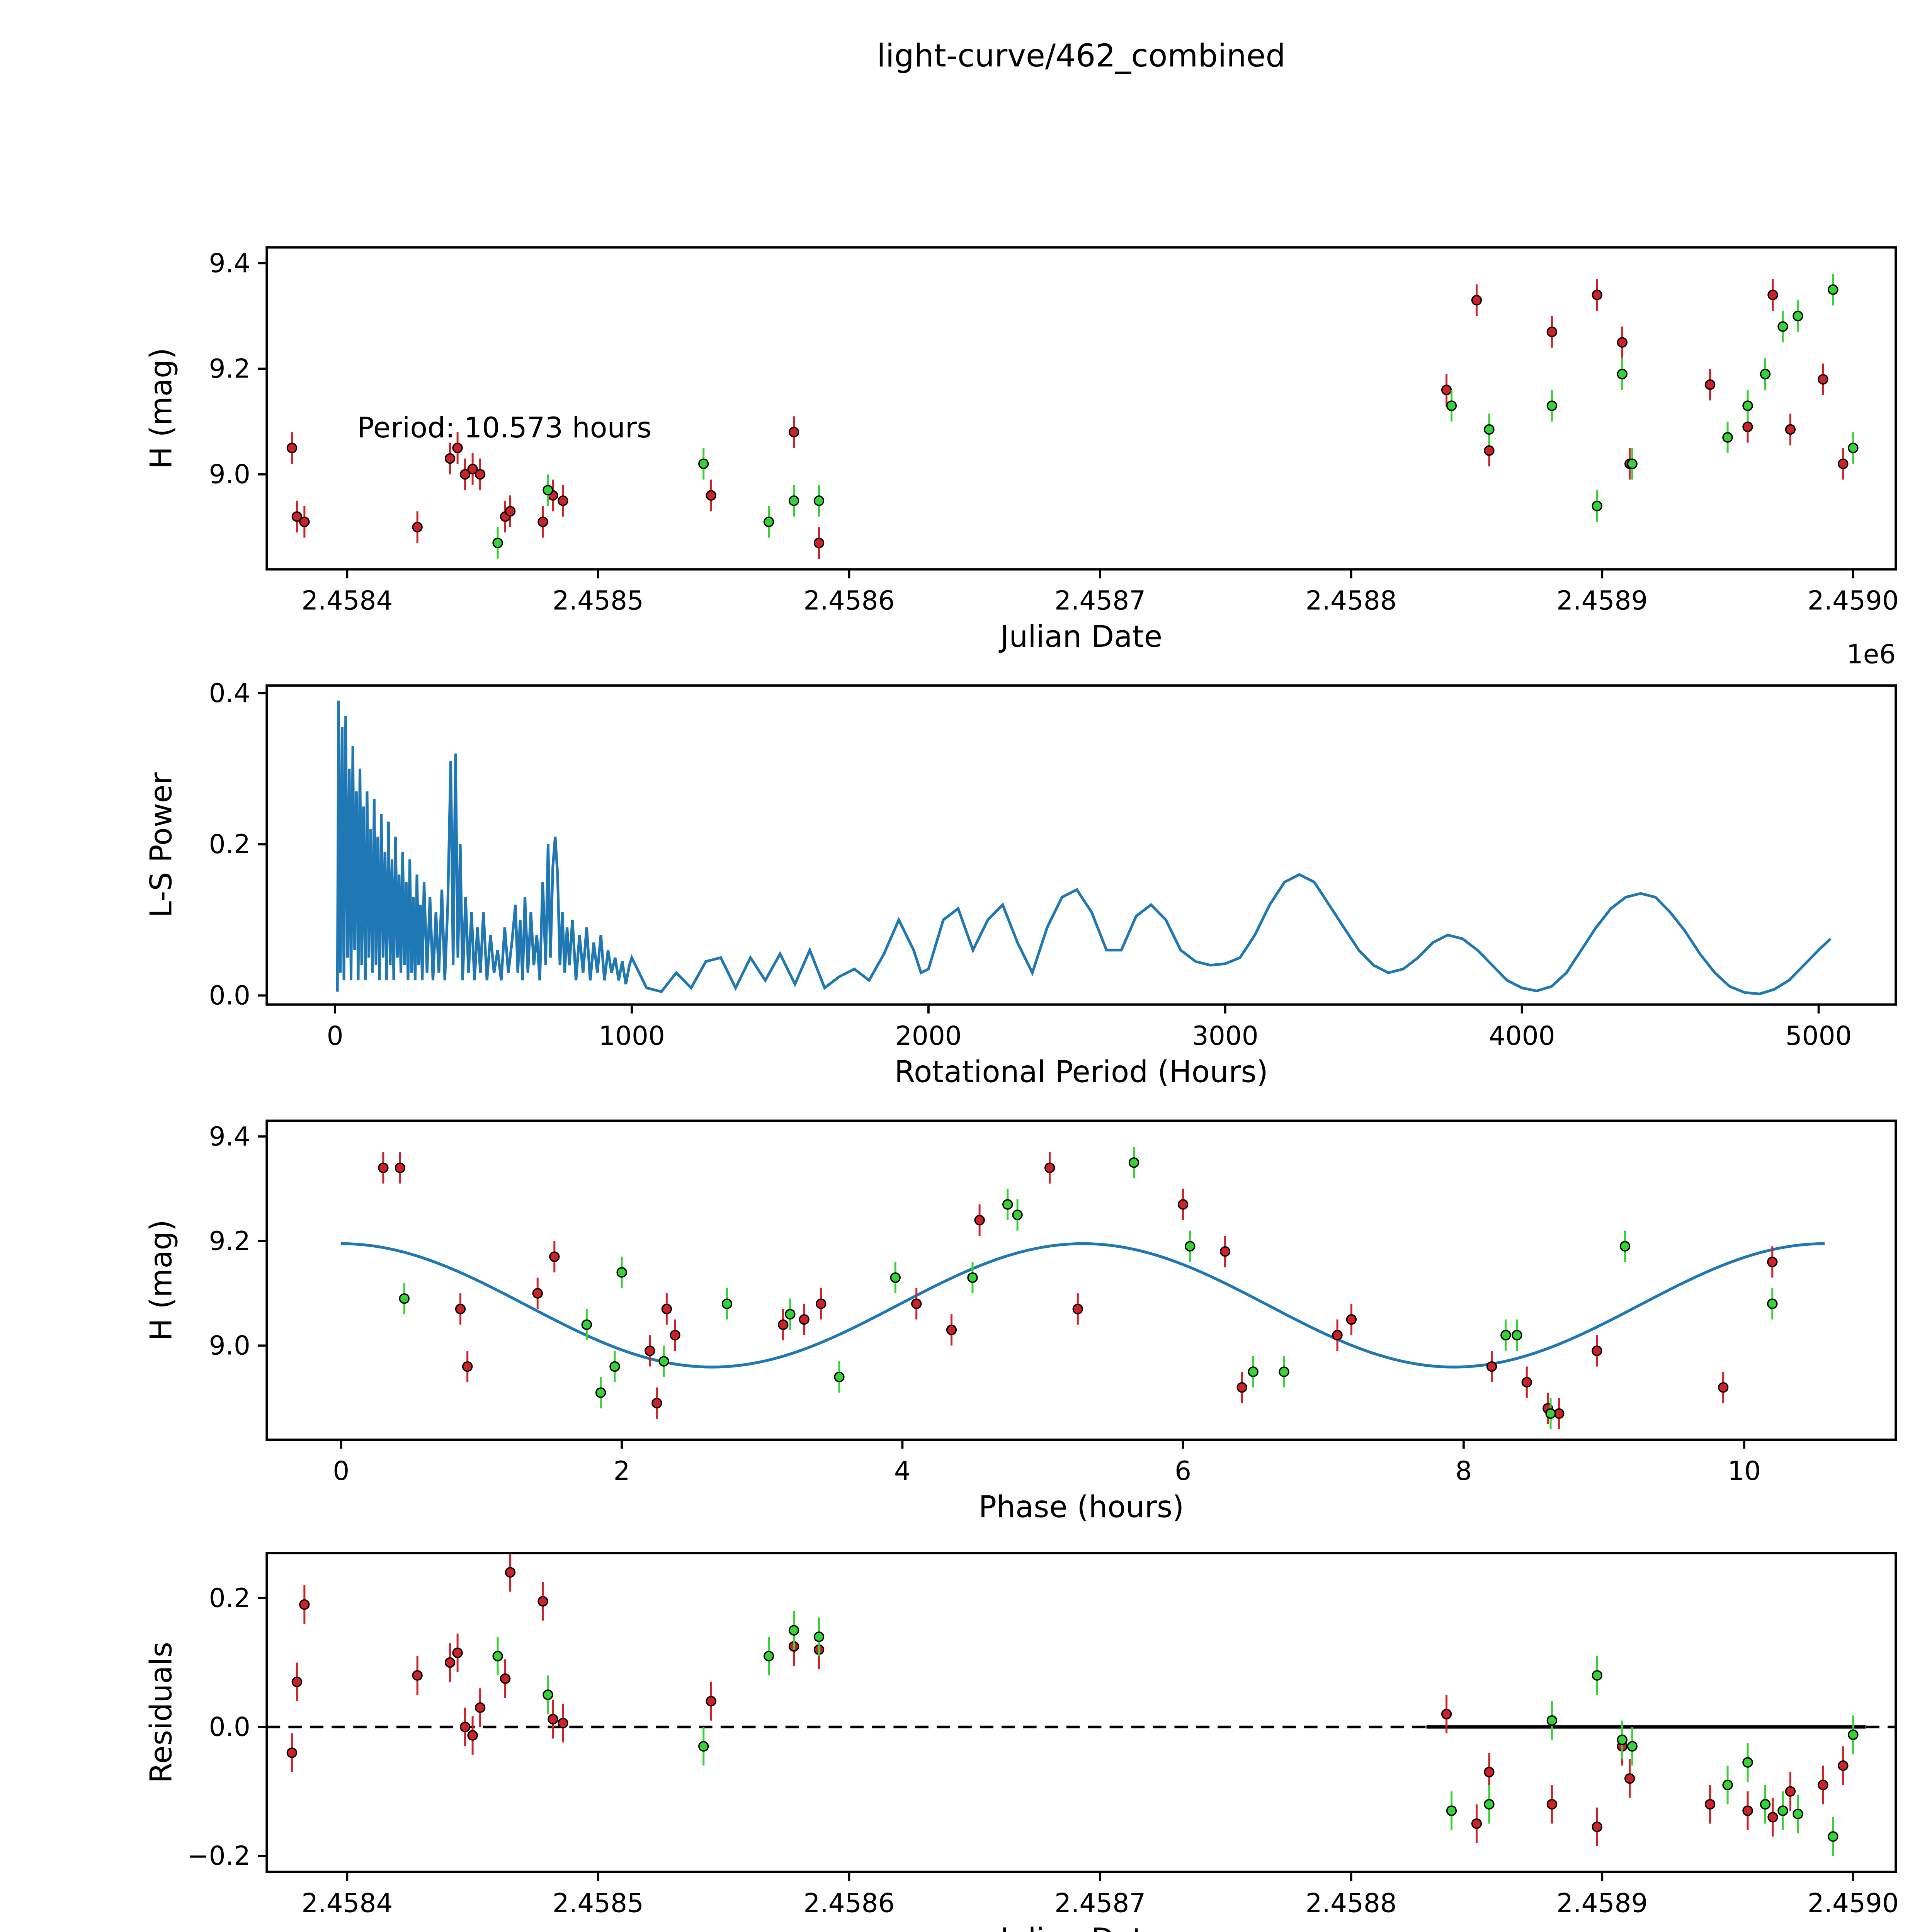  Describe the element at coordinates (1083, 1305) in the screenshot. I see `sinusoid-fit-curve` at that location.